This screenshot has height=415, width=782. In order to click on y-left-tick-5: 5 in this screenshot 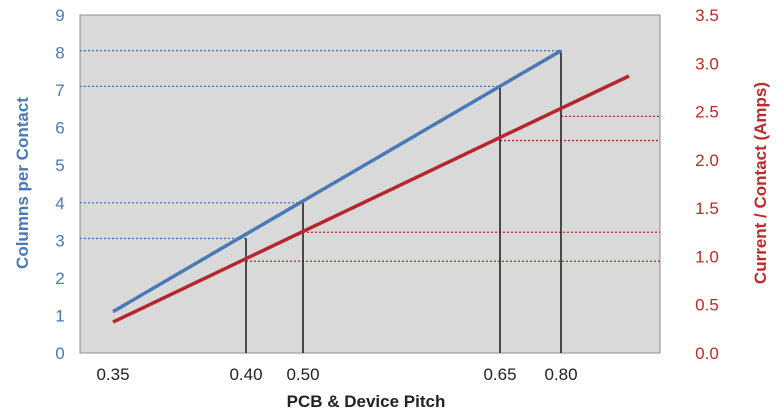, I will do `click(59, 165)`.